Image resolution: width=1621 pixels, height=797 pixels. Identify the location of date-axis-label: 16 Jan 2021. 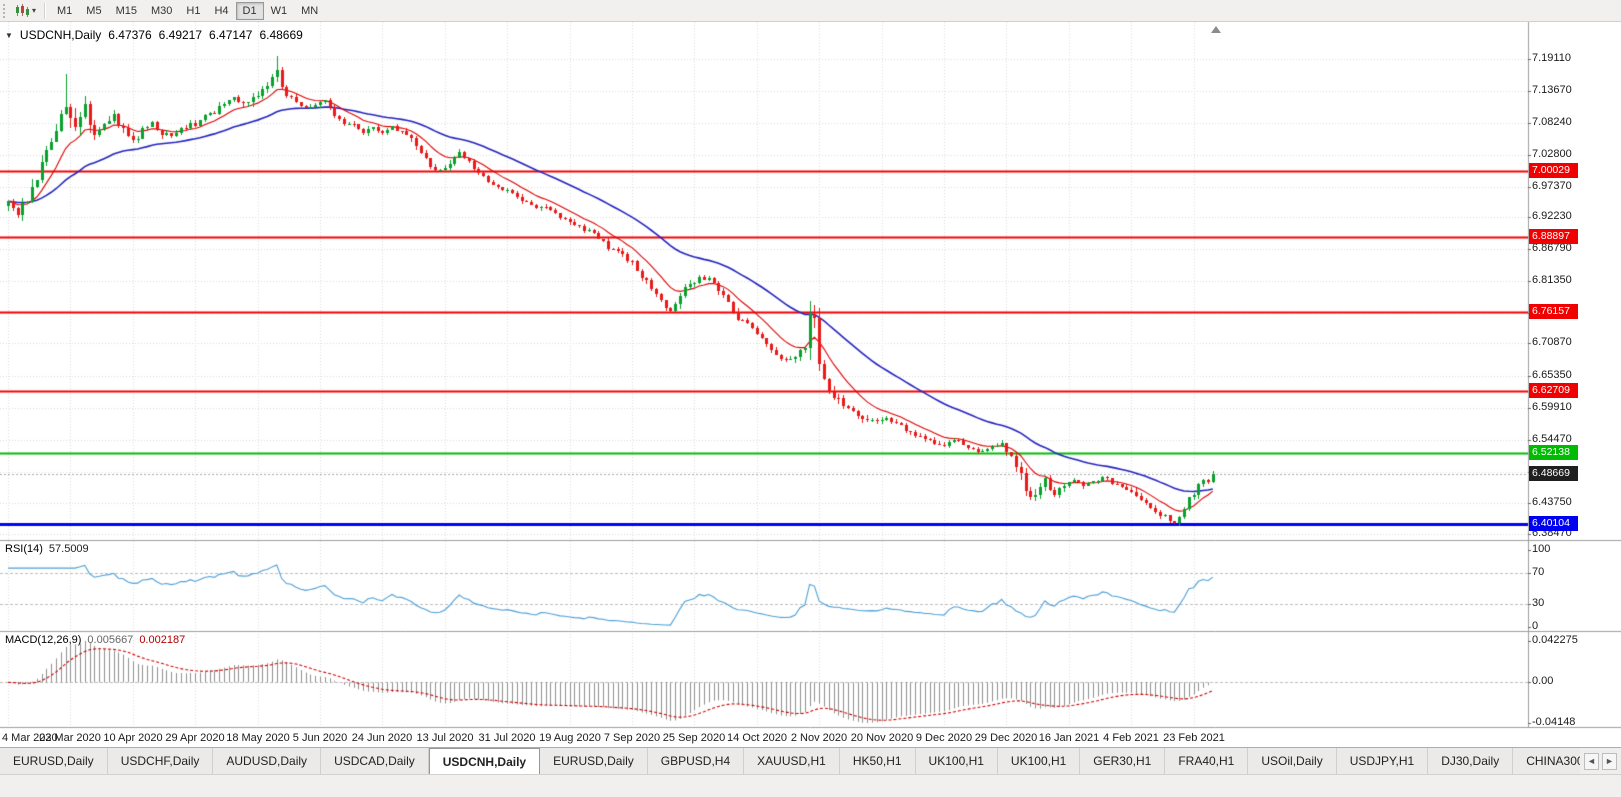
(1069, 738).